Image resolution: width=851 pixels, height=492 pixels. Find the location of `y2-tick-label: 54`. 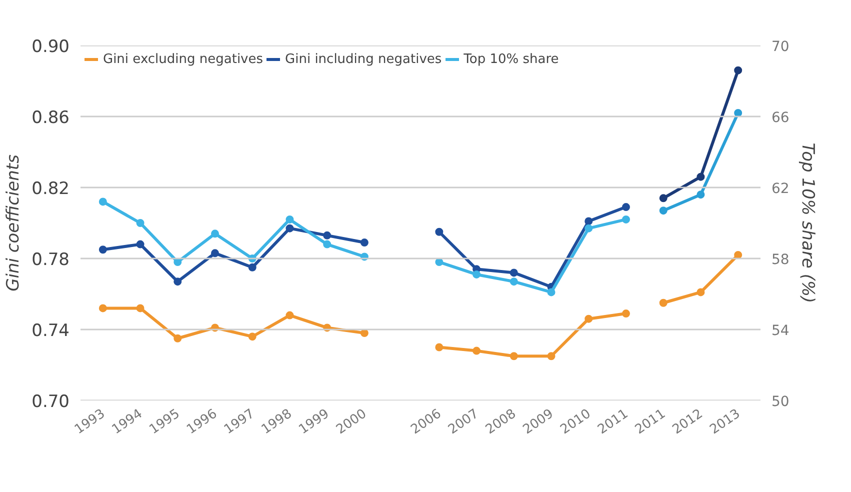

y2-tick-label: 54 is located at coordinates (781, 331).